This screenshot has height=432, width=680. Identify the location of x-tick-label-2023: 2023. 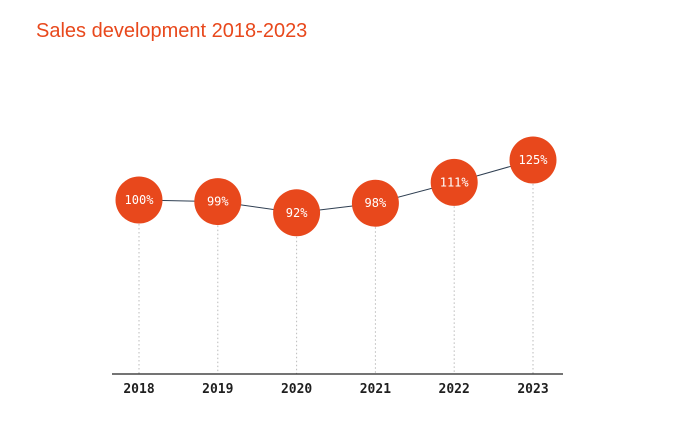
(532, 389).